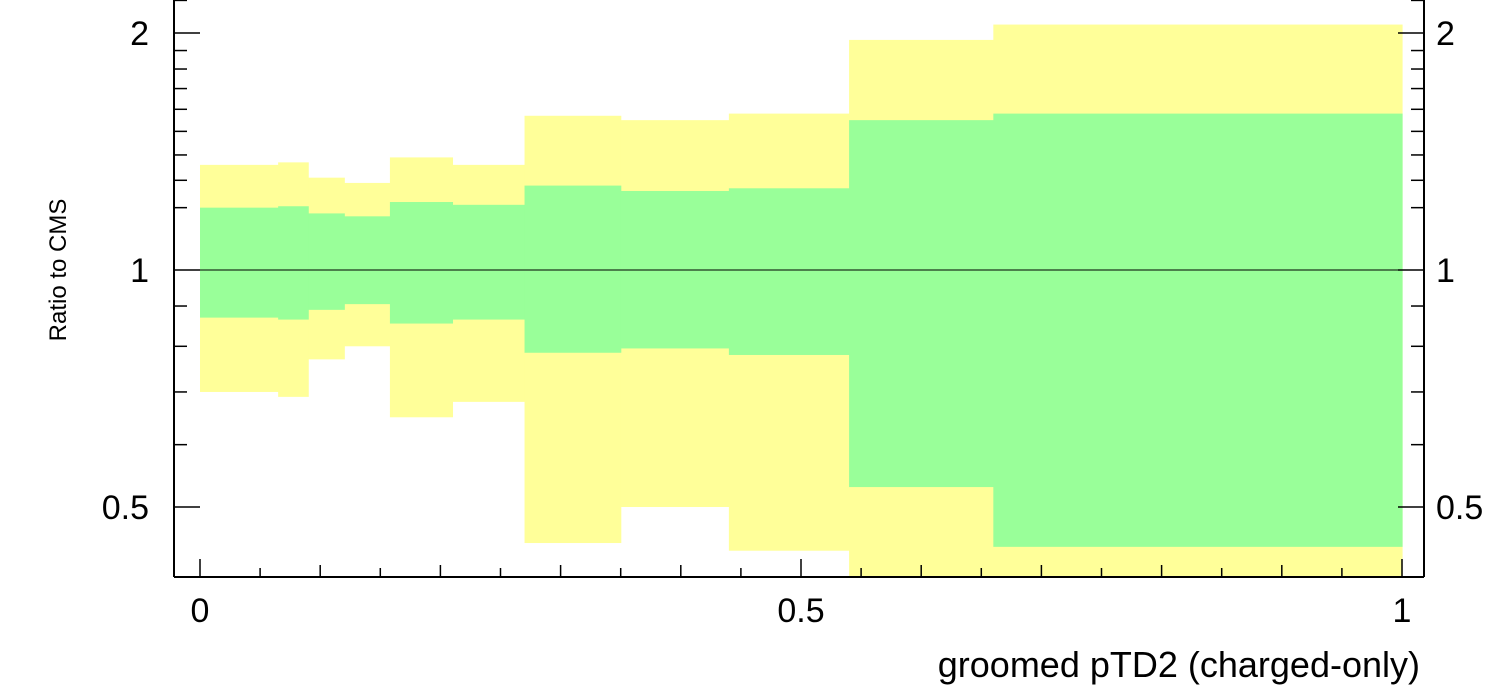  Describe the element at coordinates (200, 611) in the screenshot. I see `x-tick-label: 0` at that location.